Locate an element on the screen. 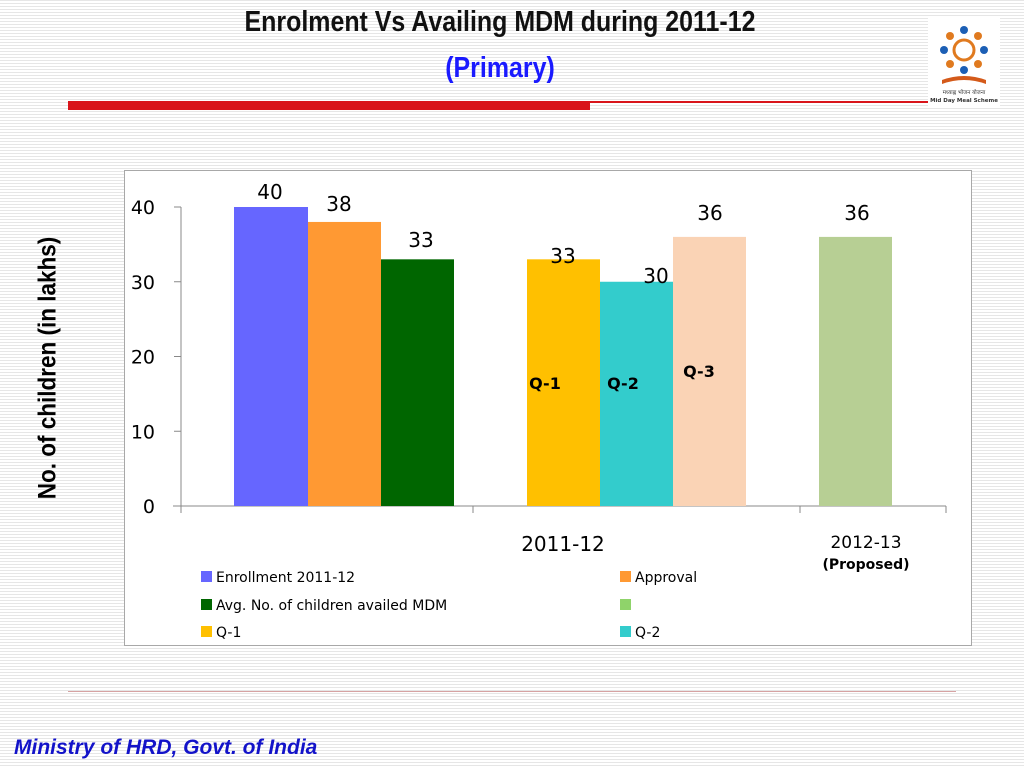 The width and height of the screenshot is (1024, 768). legend-label: Q-2 is located at coordinates (647, 633).